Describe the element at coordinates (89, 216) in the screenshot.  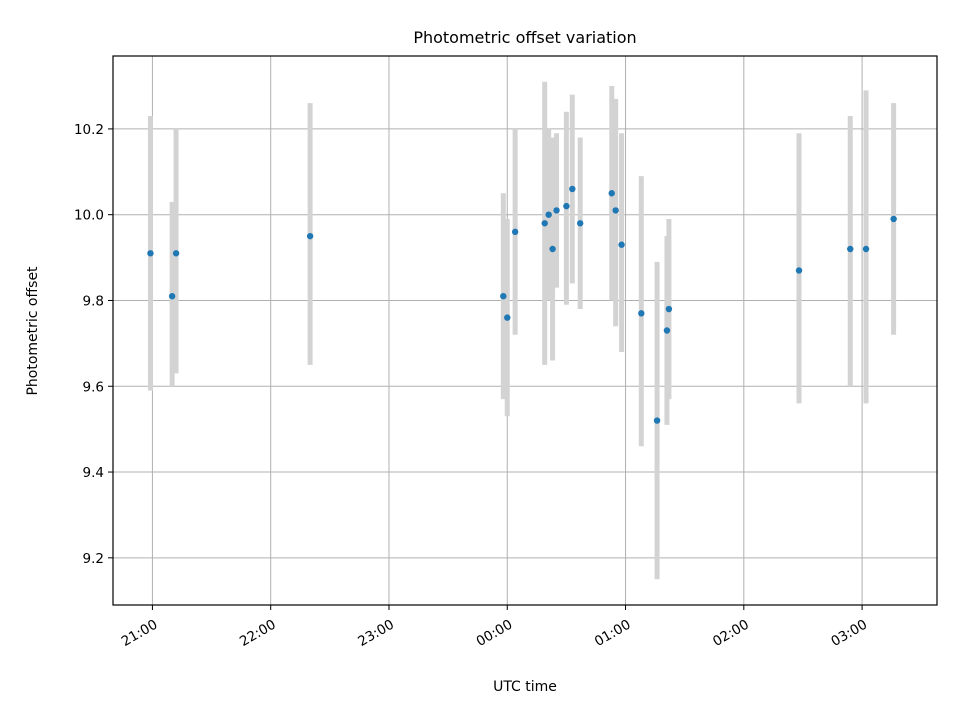
I see `y-tick-label: 10.0` at that location.